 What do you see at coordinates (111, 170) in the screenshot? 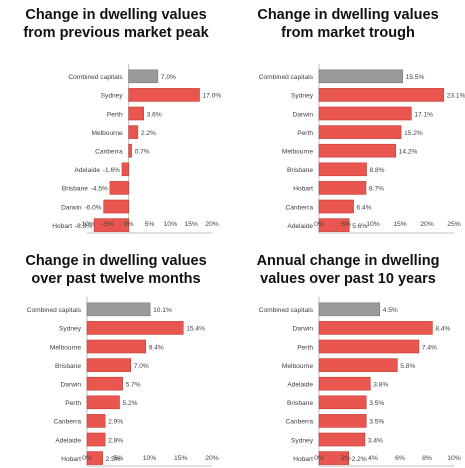
I see `value-label: -1.6%` at bounding box center [111, 170].